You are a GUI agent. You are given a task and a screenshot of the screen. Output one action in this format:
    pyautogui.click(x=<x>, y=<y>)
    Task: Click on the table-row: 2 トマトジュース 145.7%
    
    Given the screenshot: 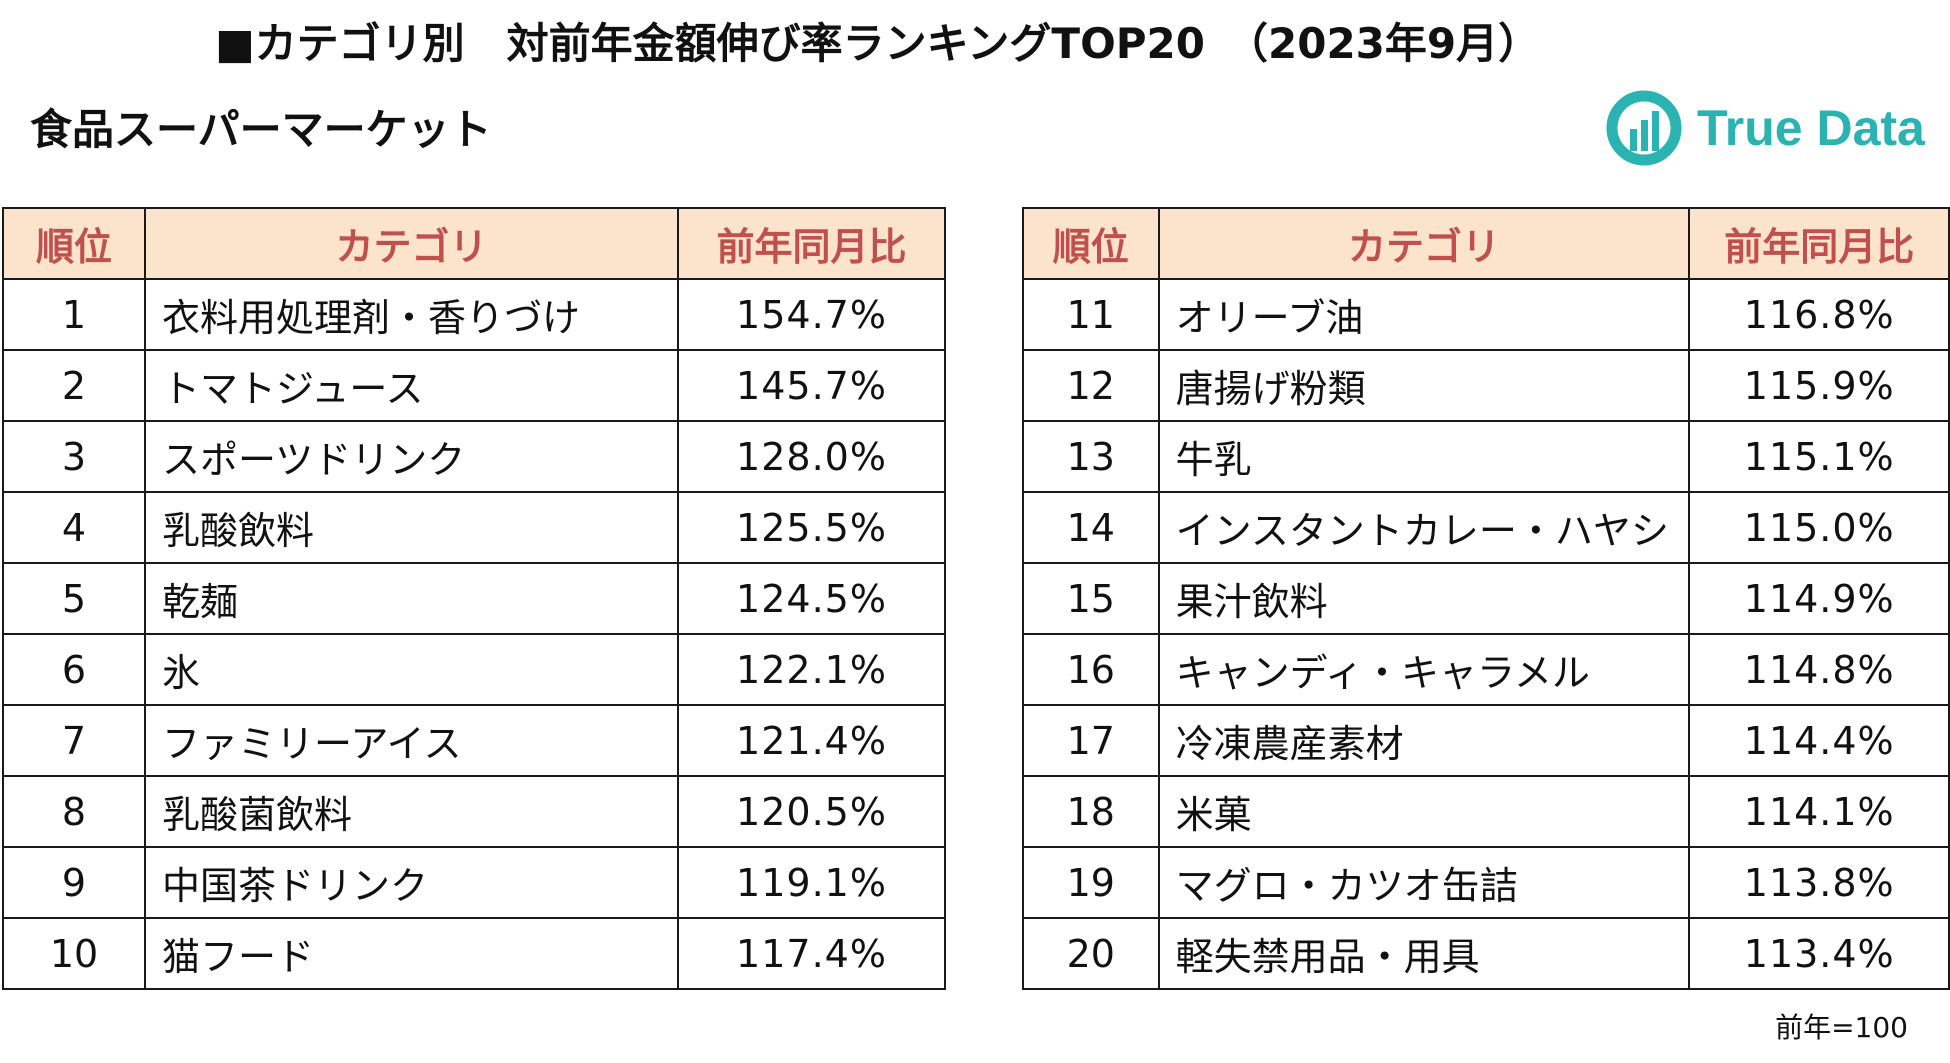 What is the action you would take?
    pyautogui.click(x=474, y=385)
    